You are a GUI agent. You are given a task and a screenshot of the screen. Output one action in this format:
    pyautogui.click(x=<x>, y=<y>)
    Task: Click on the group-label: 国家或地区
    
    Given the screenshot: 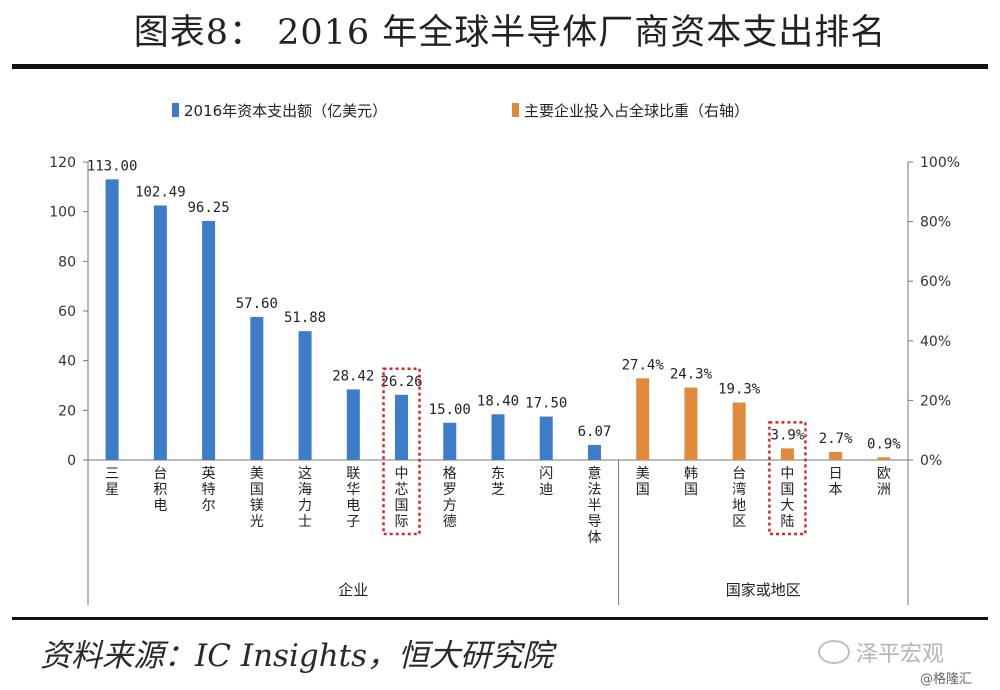 What is the action you would take?
    pyautogui.click(x=763, y=590)
    